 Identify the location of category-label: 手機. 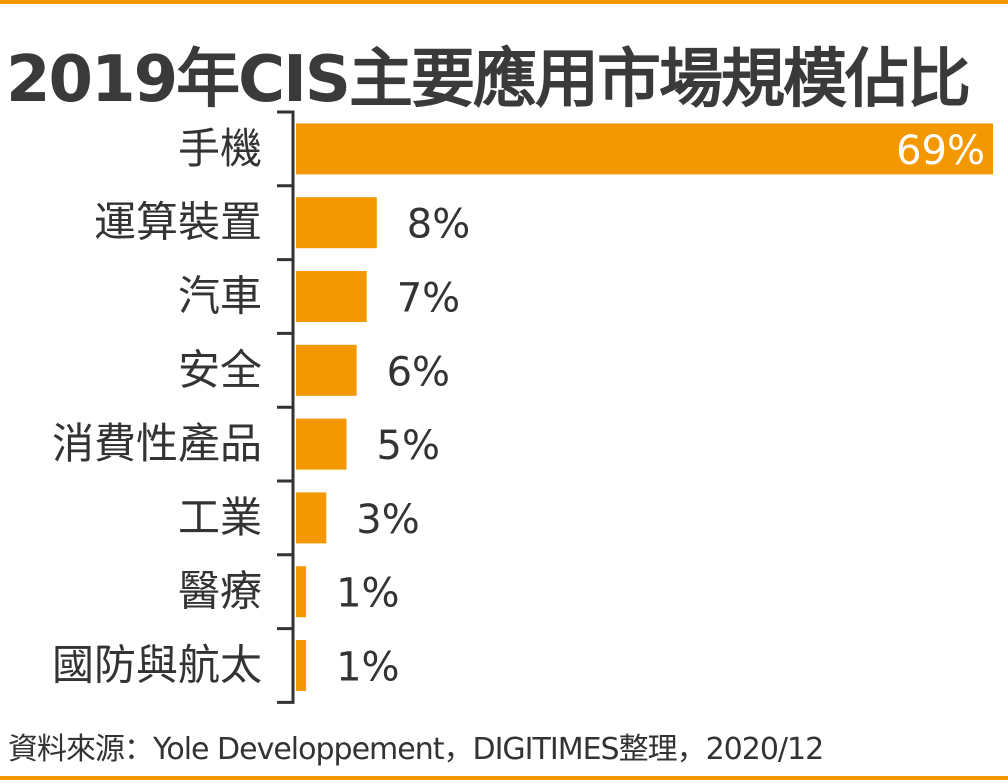
(220, 148).